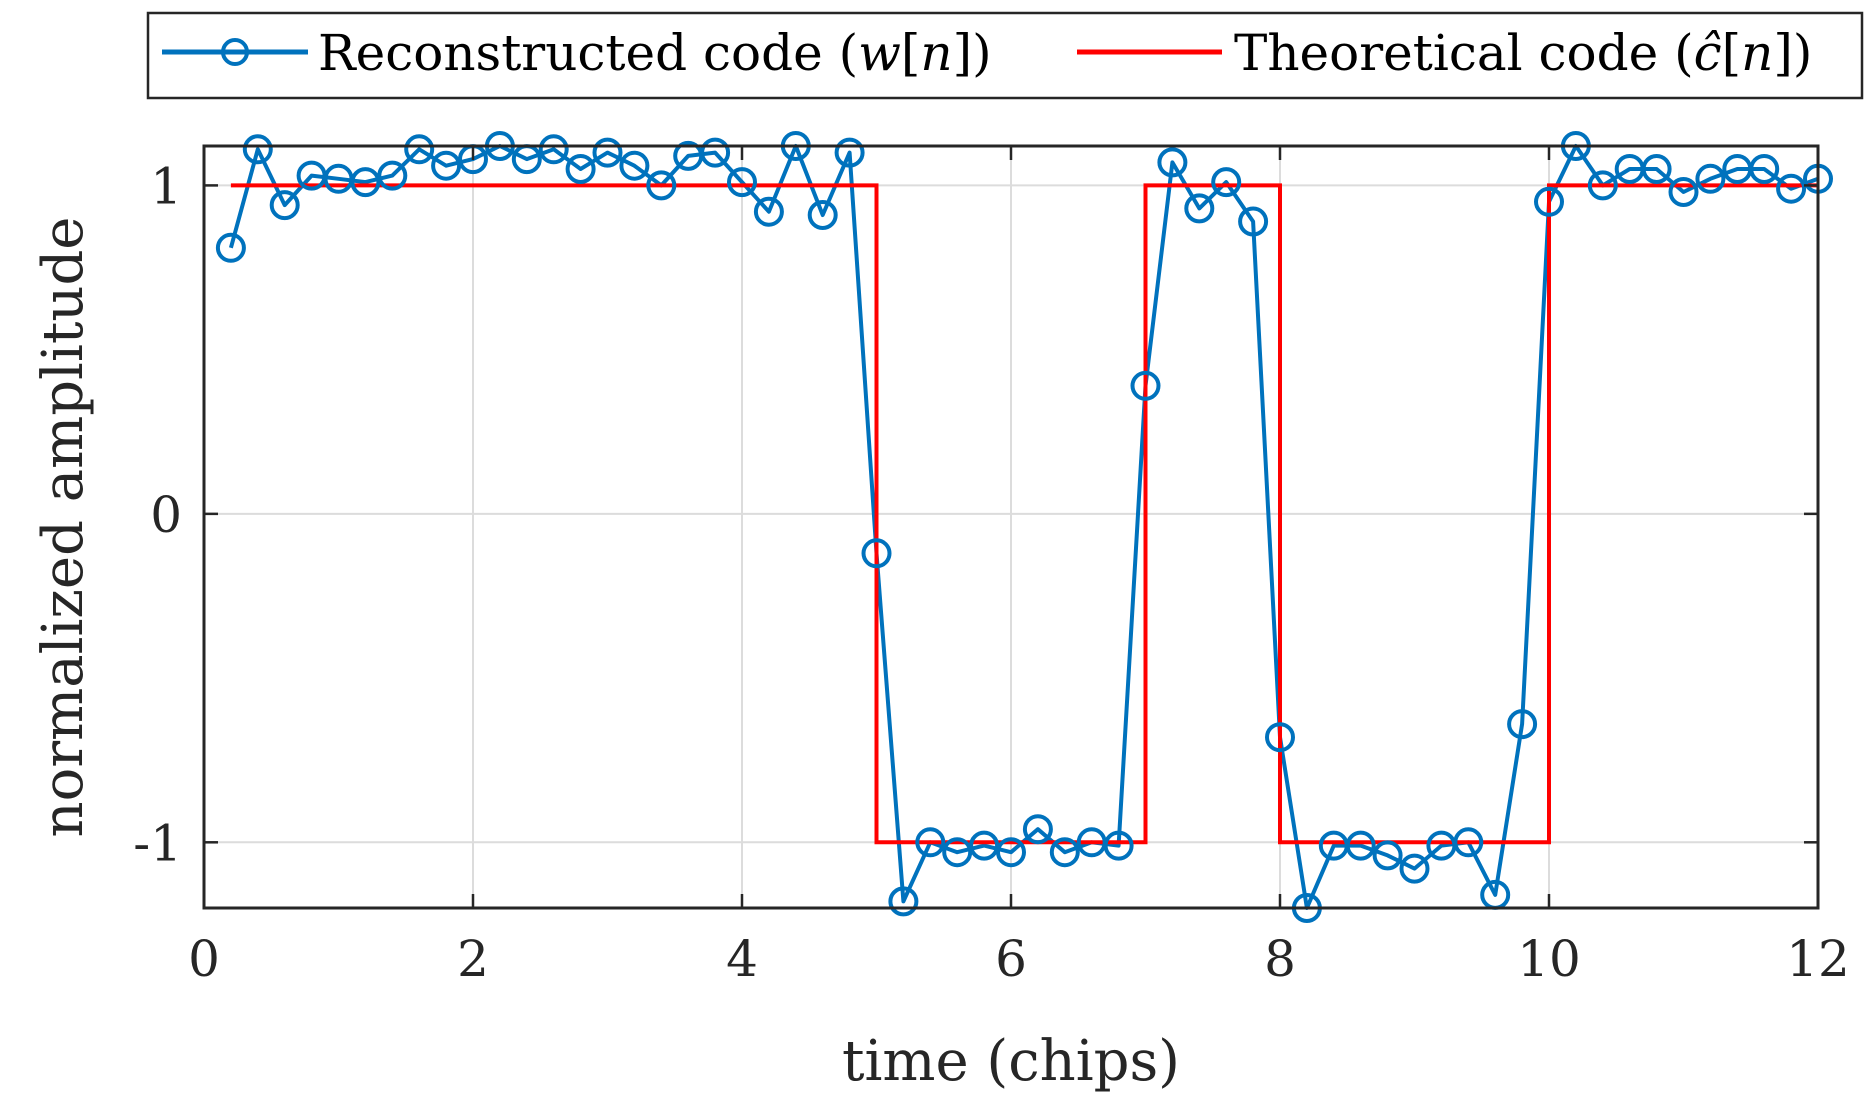  I want to click on legend-label-theoretical-bracket: [, so click(1732, 53).